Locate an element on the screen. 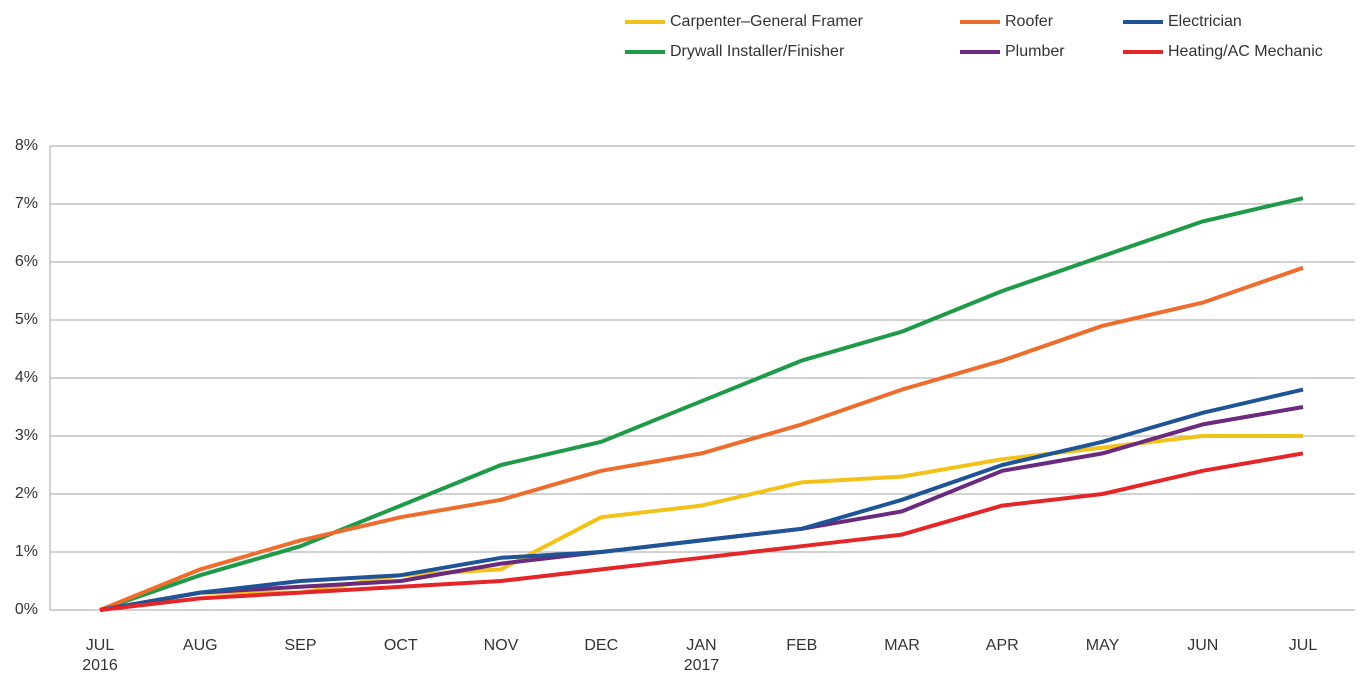  y-tick-label: 5% is located at coordinates (26, 319).